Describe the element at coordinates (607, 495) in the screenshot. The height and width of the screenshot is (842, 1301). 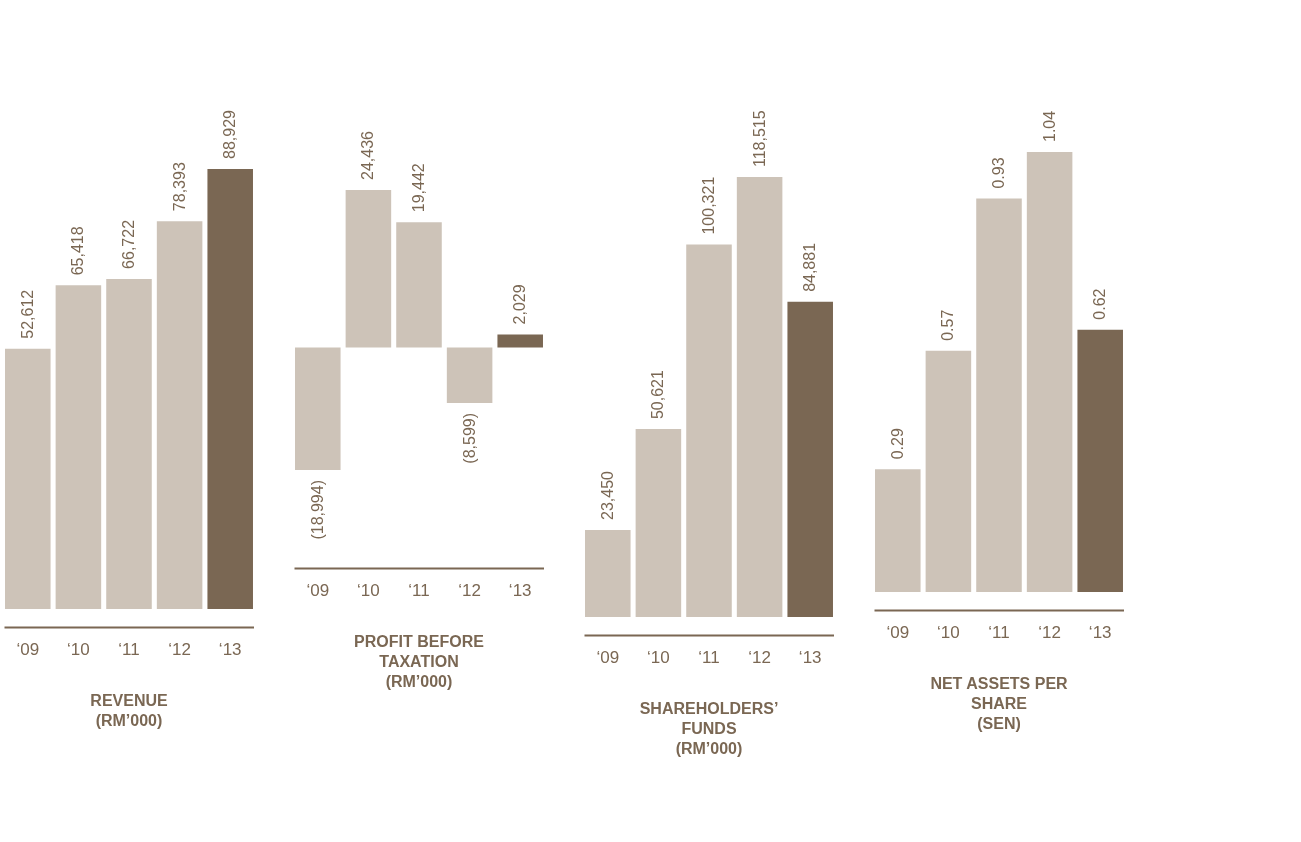
I see `data-label: 23,450` at that location.